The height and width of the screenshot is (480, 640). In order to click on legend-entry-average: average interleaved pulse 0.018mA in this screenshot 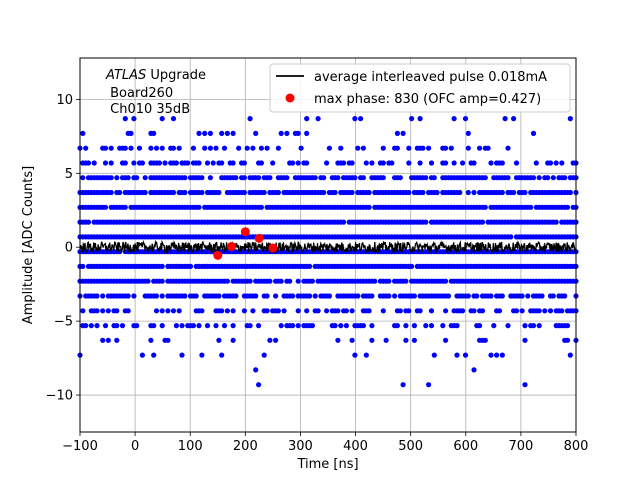, I will do `click(430, 77)`.